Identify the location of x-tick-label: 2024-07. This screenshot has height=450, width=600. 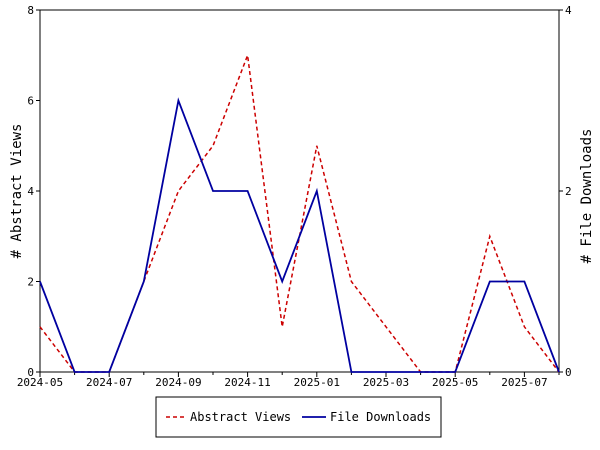
(109, 382).